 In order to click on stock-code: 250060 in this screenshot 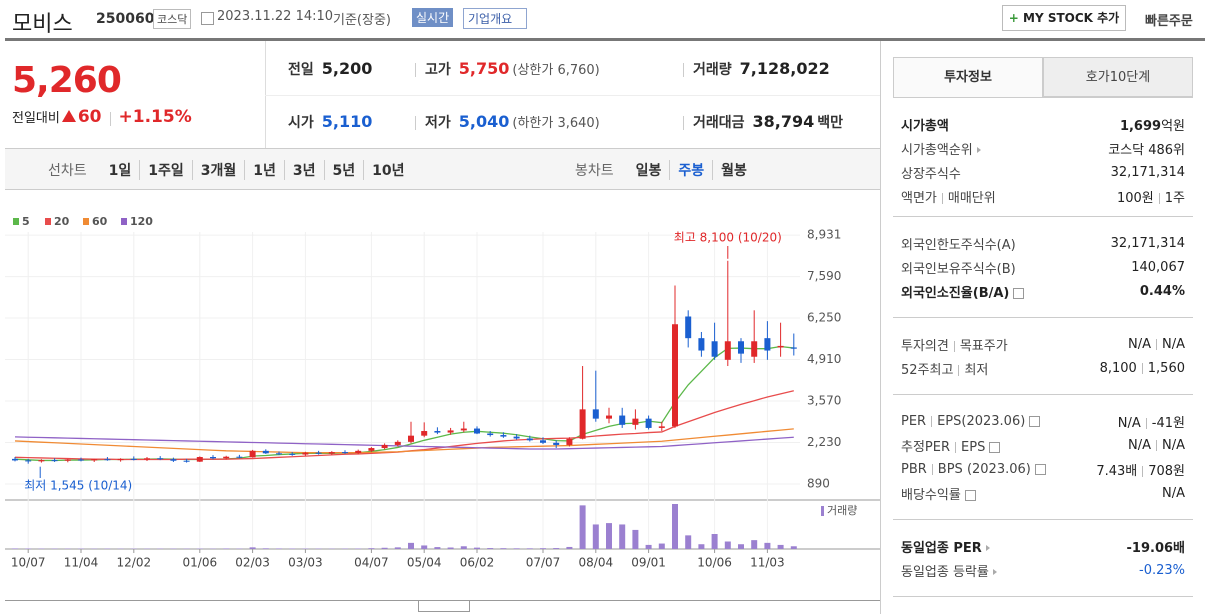, I will do `click(125, 19)`.